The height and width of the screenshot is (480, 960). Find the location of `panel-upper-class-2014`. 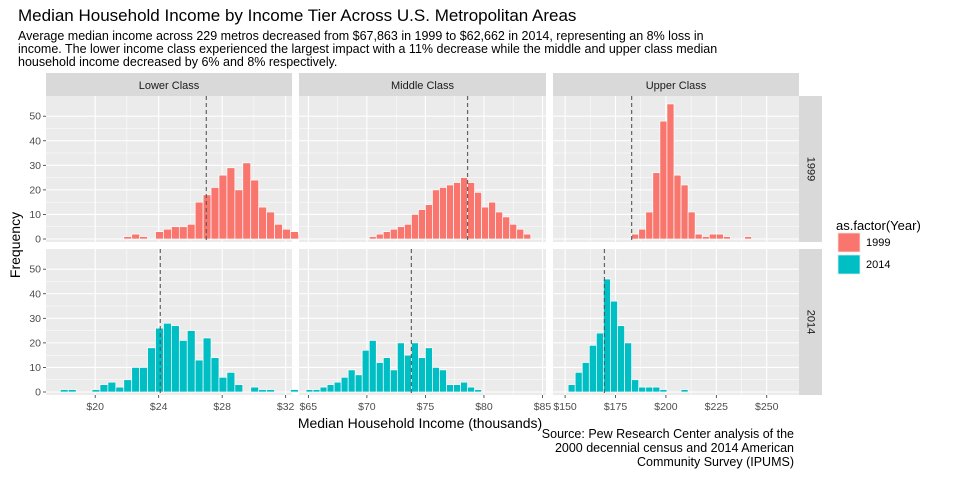

panel-upper-class-2014 is located at coordinates (676, 322).